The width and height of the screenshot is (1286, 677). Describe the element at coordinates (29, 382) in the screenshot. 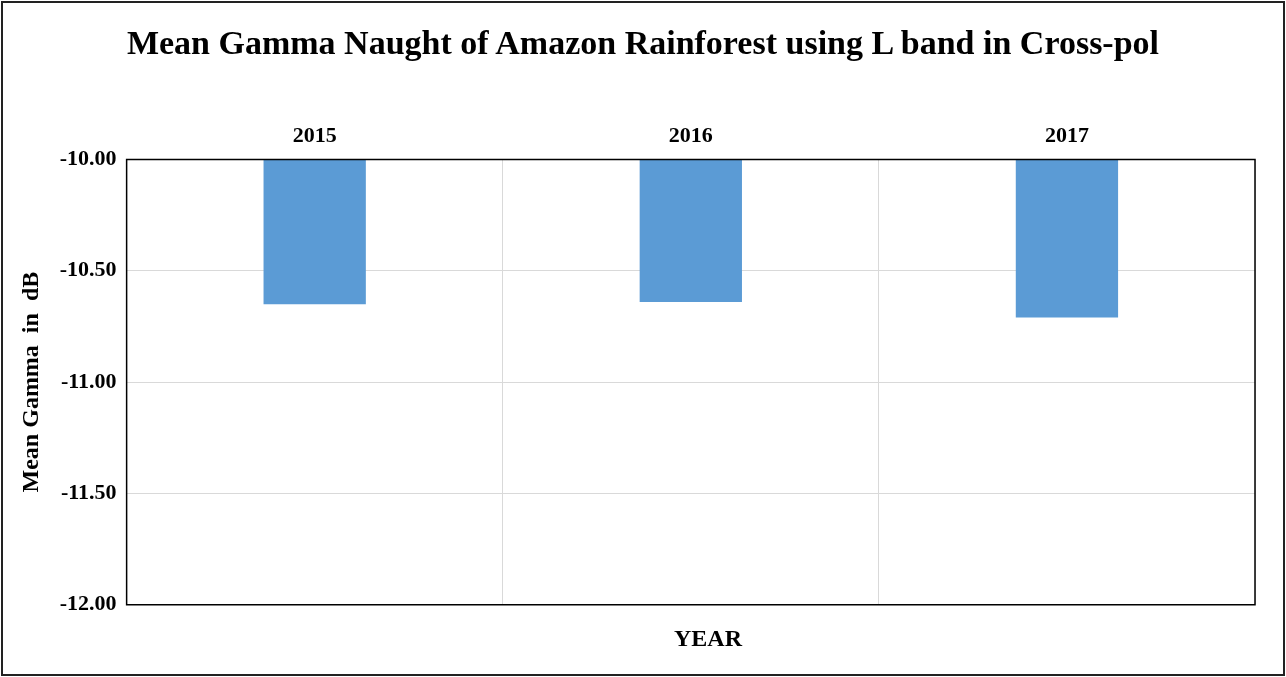

I see `y-axis-title: Mean Gamma in dB` at that location.